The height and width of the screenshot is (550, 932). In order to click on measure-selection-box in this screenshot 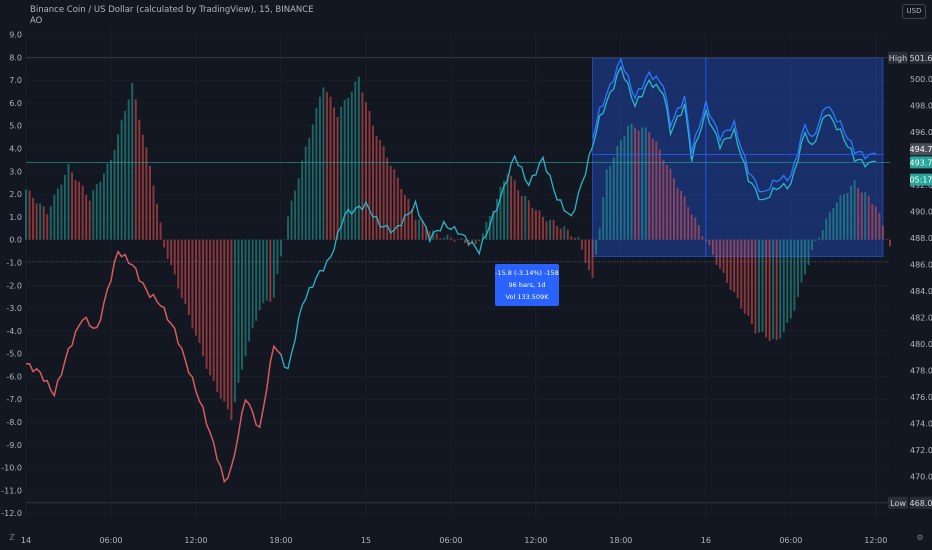, I will do `click(738, 157)`.